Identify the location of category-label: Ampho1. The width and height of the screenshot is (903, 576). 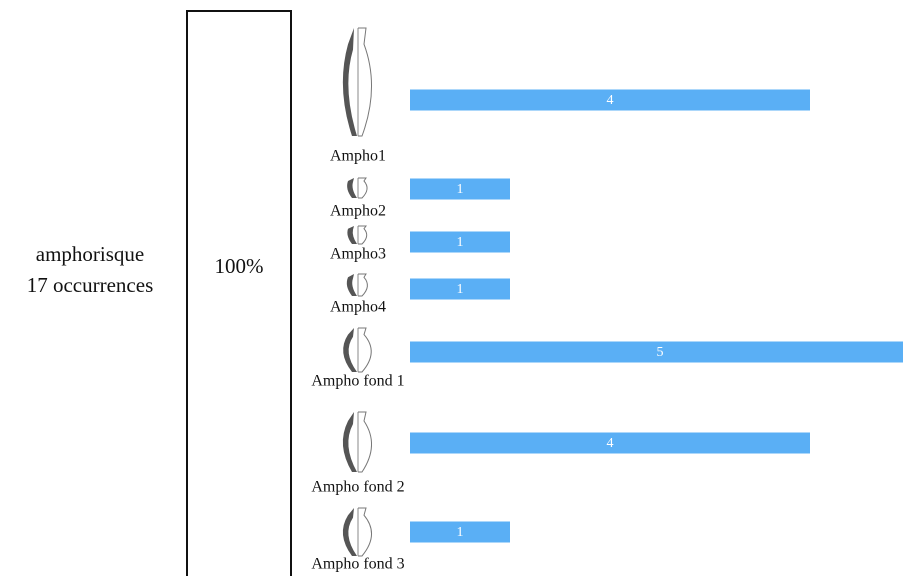
(358, 156).